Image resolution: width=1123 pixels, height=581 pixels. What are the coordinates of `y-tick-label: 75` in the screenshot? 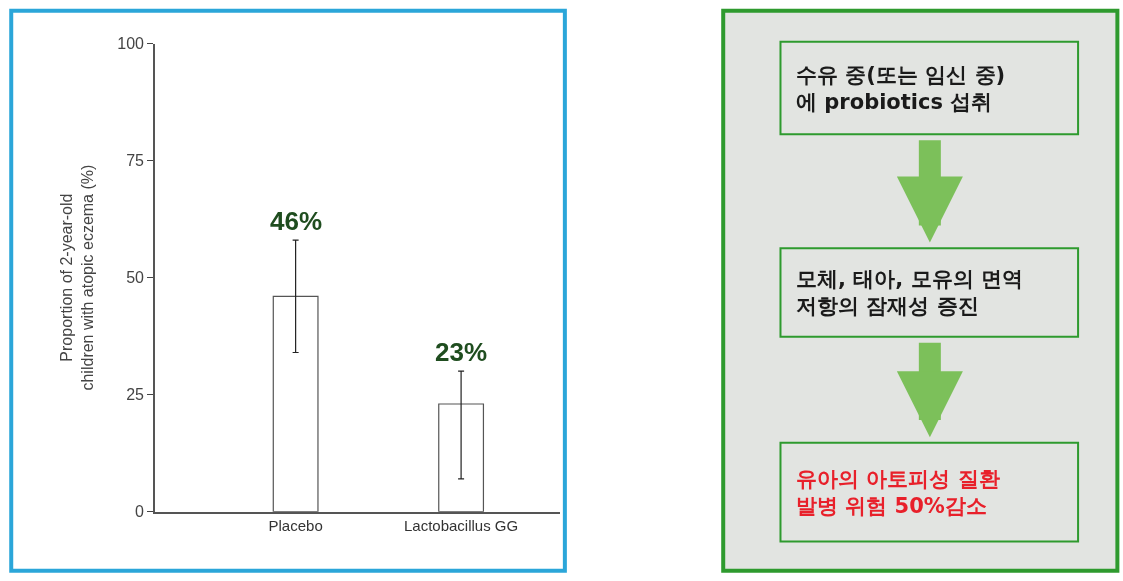 It's located at (135, 161).